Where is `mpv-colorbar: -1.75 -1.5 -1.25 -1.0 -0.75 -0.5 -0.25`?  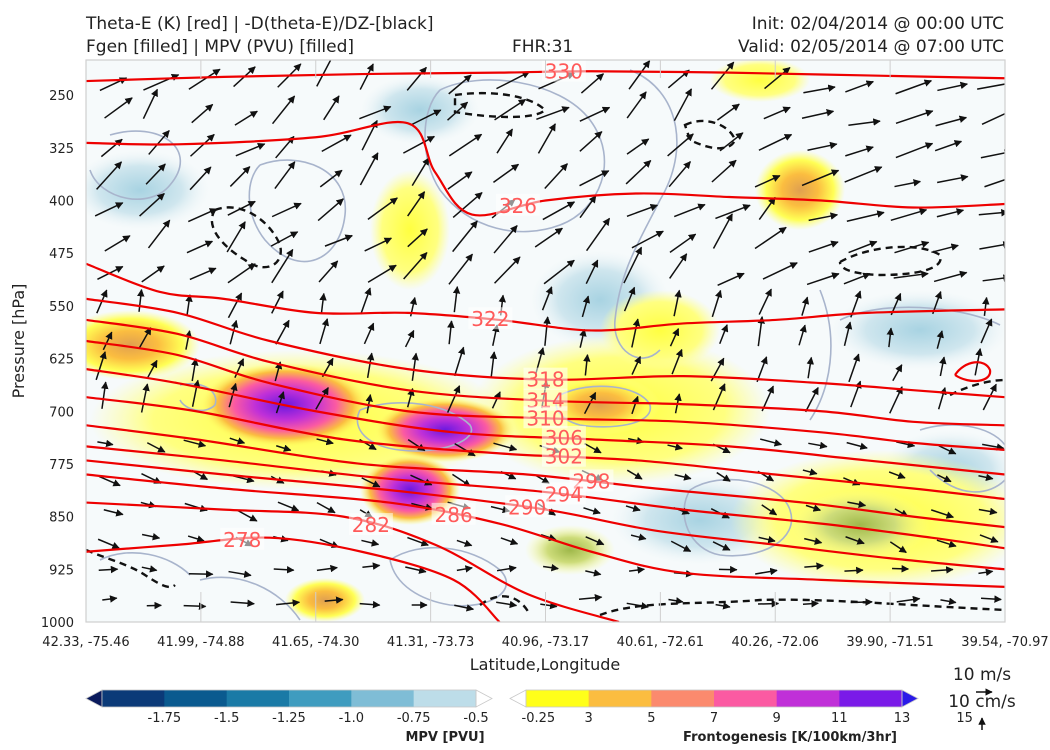 mpv-colorbar: -1.75 -1.5 -1.25 -1.0 -0.75 -0.5 -0.25 is located at coordinates (320, 707).